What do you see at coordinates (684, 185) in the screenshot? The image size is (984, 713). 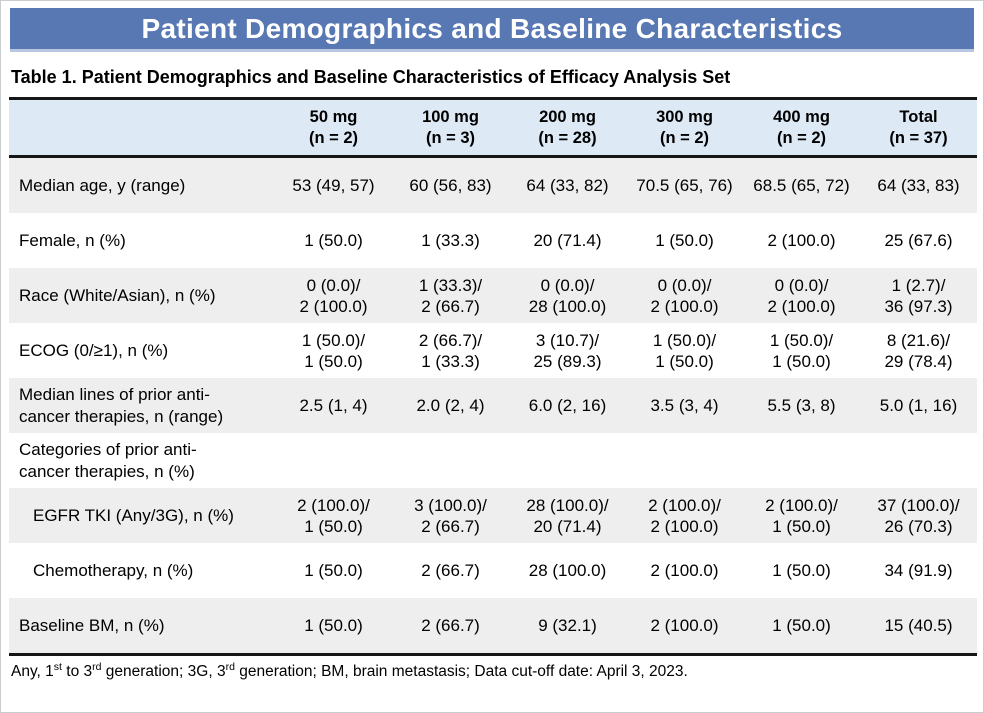 I see `cell-value: 70.5 (65, 76)` at bounding box center [684, 185].